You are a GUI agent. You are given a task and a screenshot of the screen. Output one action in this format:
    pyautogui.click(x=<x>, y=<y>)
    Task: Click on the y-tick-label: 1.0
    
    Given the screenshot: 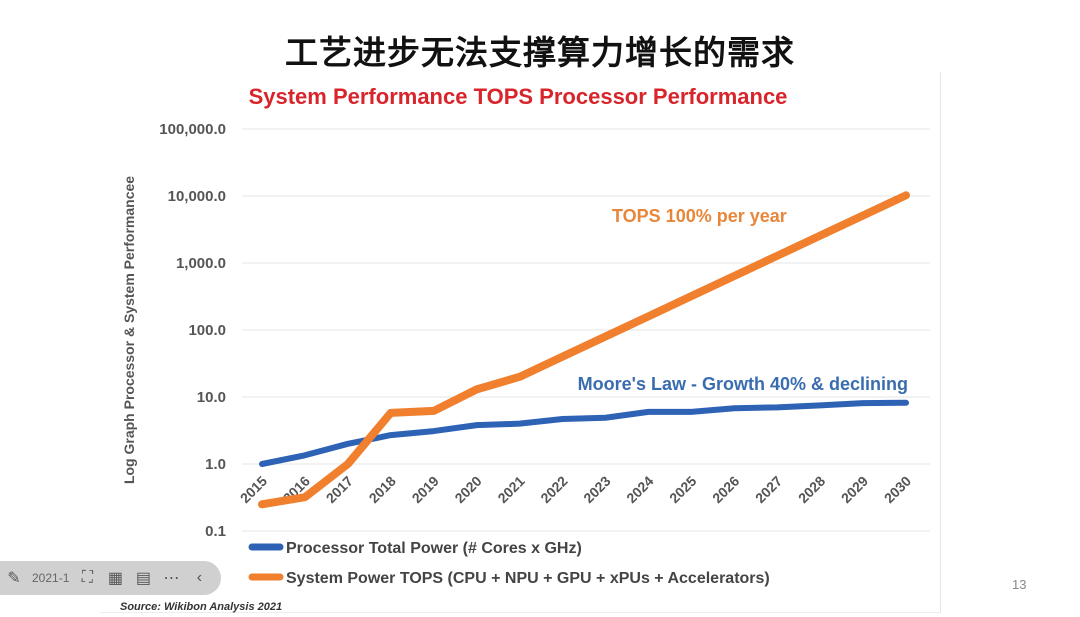 What is the action you would take?
    pyautogui.click(x=215, y=464)
    